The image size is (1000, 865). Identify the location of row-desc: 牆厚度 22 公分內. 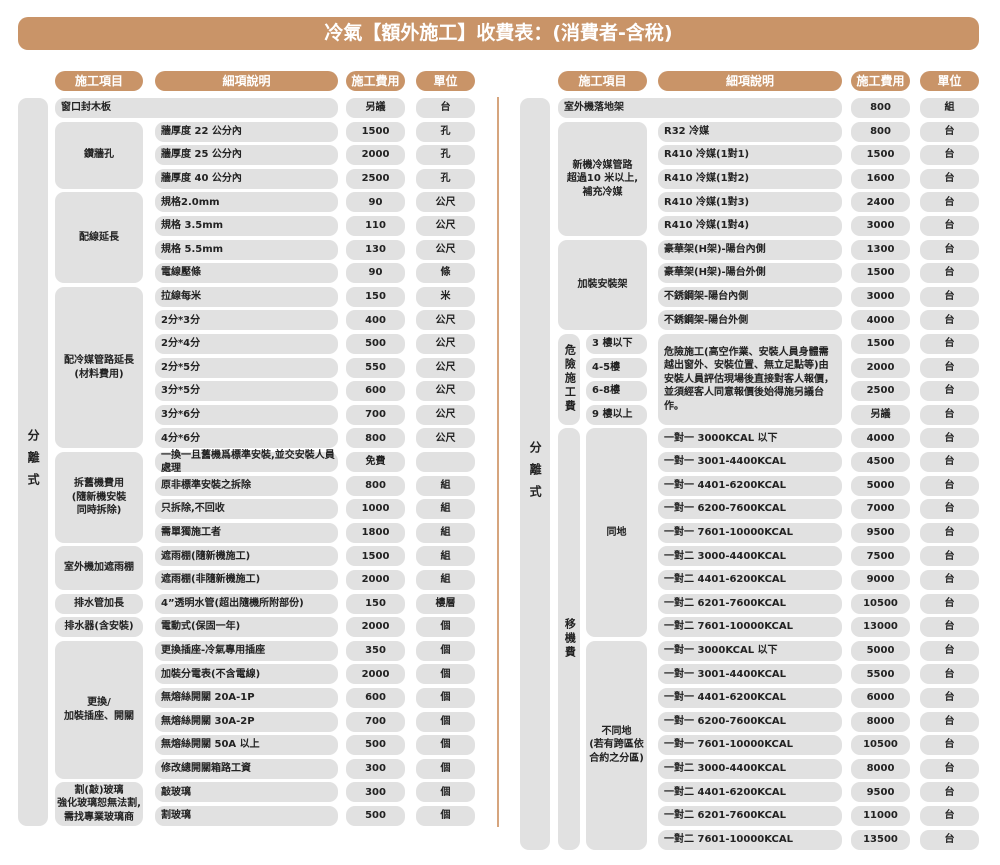
(246, 131).